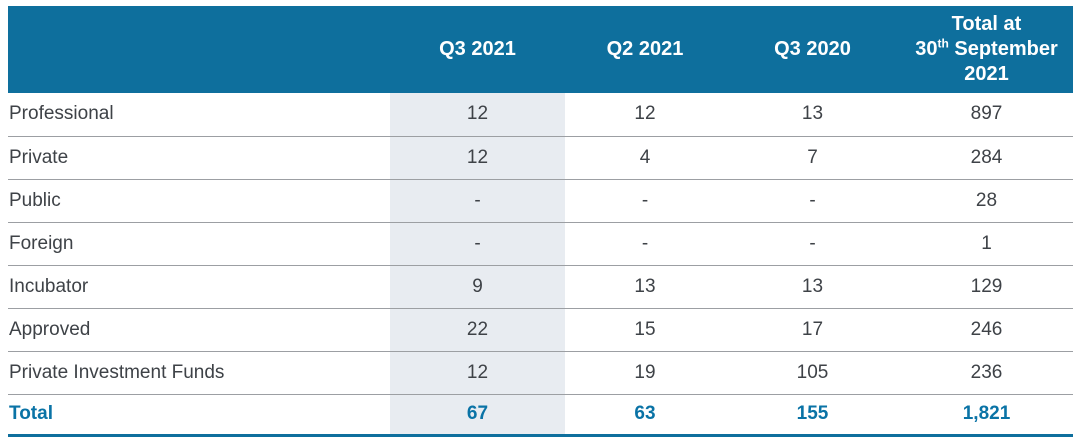  What do you see at coordinates (199, 287) in the screenshot?
I see `row-label: Incubator` at bounding box center [199, 287].